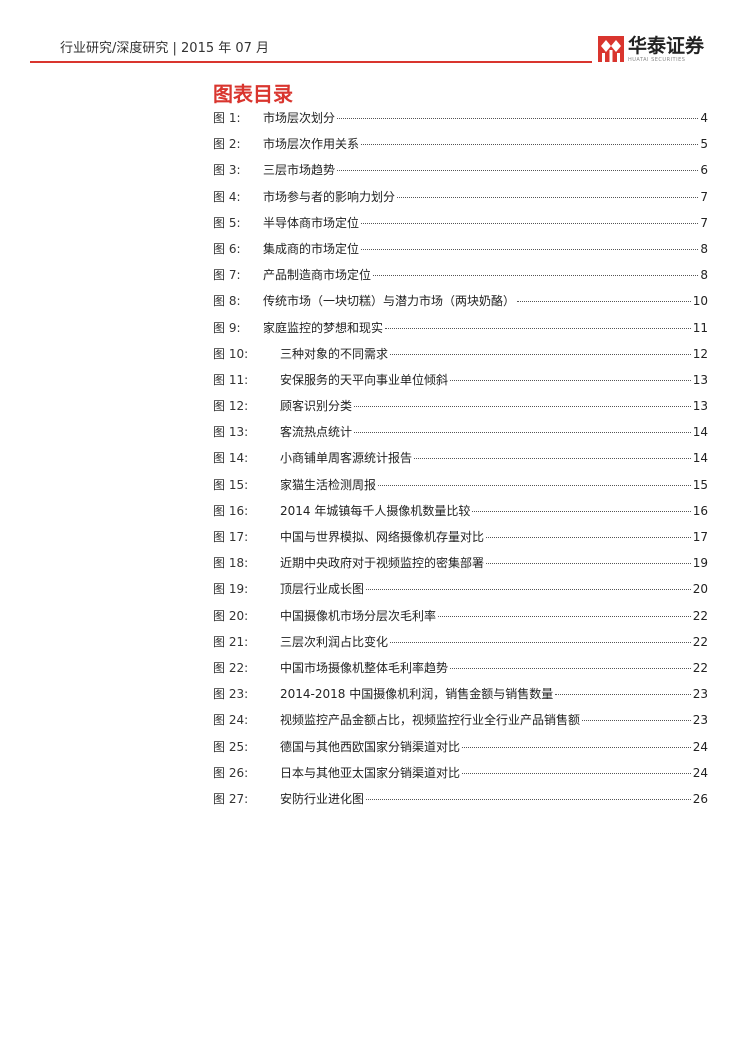  Describe the element at coordinates (227, 222) in the screenshot. I see `figure-label: 图 5:` at that location.